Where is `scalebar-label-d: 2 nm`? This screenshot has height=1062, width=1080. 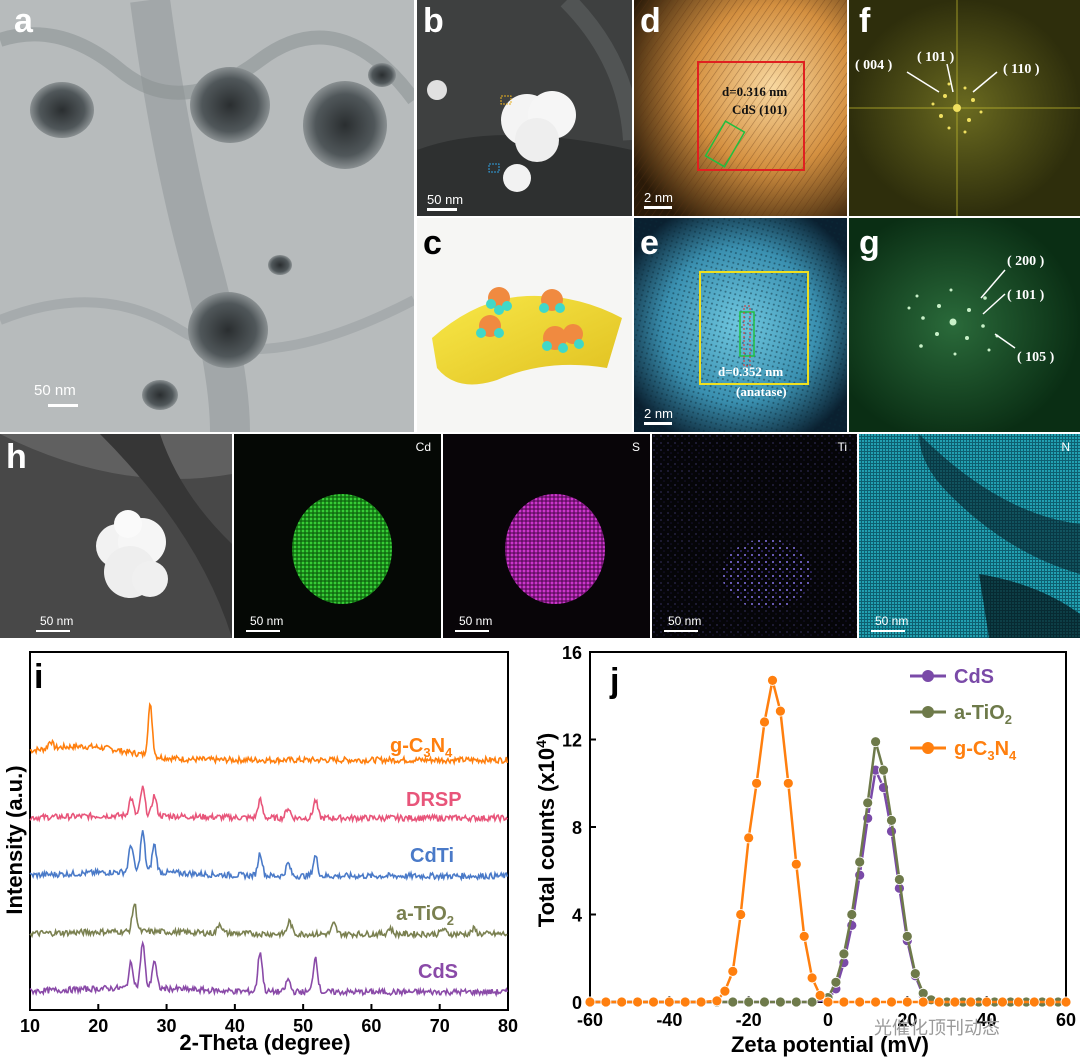 scalebar-label-d: 2 nm is located at coordinates (658, 197).